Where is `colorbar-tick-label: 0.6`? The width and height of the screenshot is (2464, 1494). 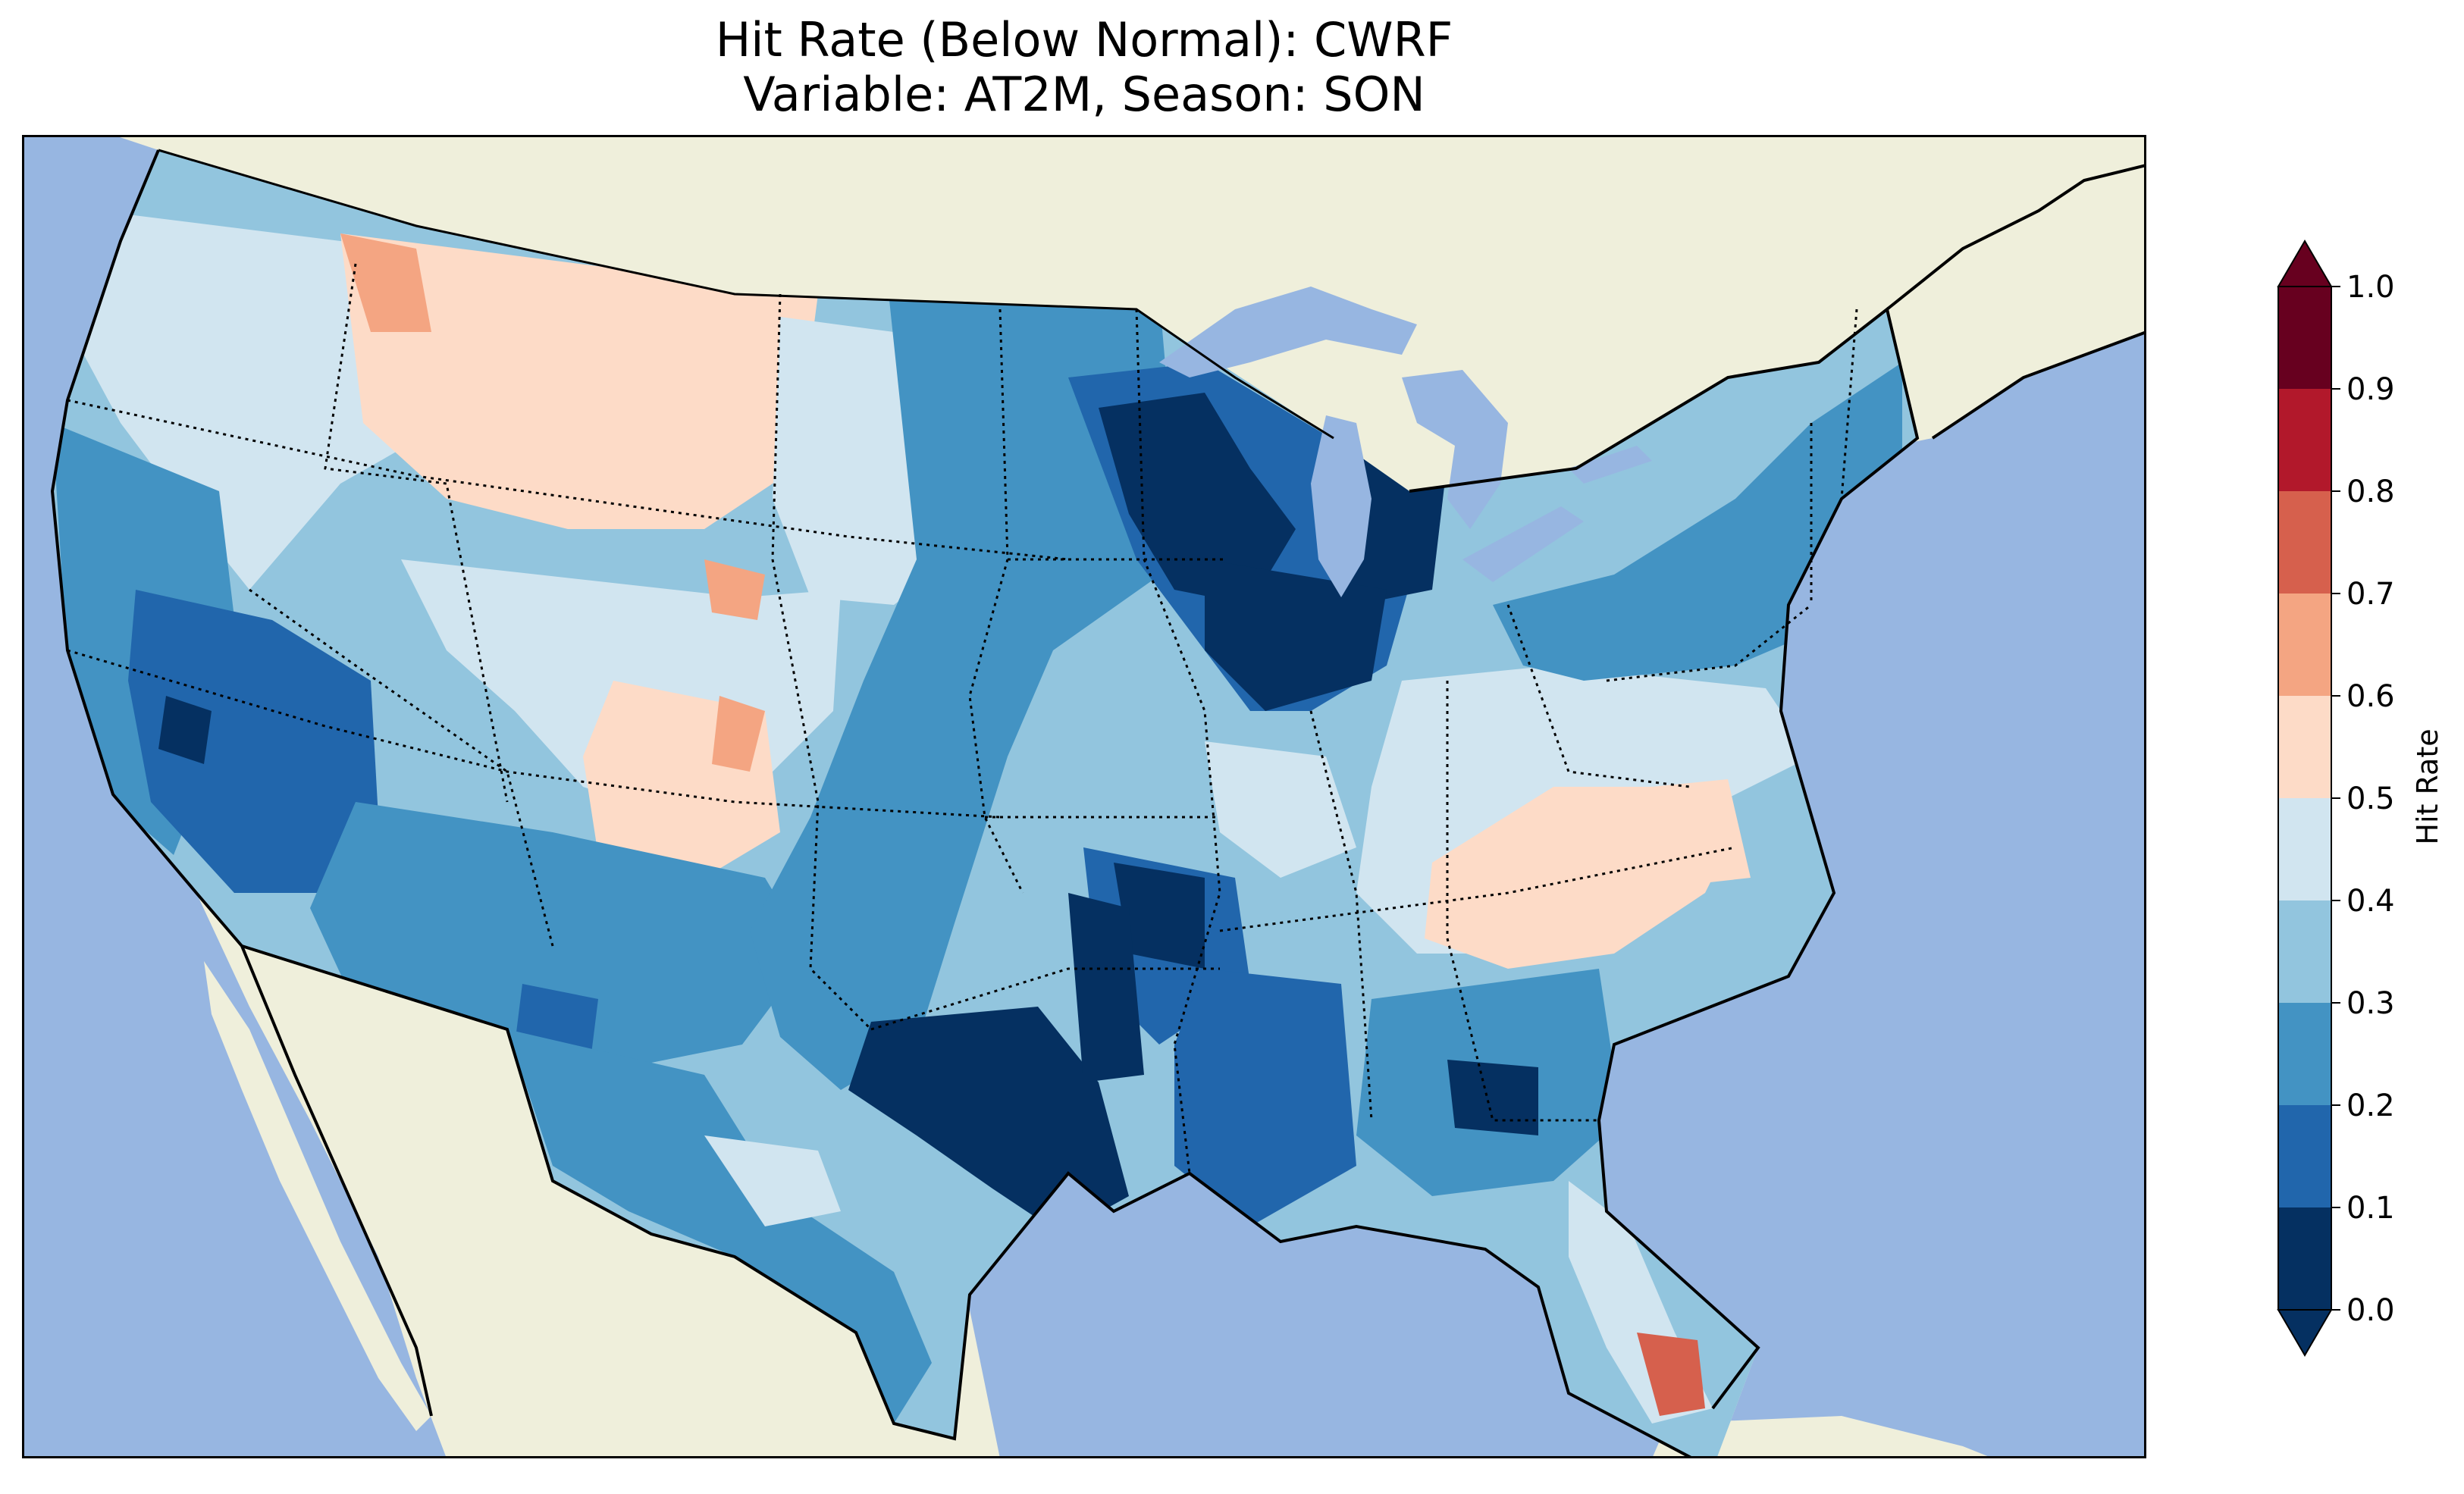 colorbar-tick-label: 0.6 is located at coordinates (2370, 696).